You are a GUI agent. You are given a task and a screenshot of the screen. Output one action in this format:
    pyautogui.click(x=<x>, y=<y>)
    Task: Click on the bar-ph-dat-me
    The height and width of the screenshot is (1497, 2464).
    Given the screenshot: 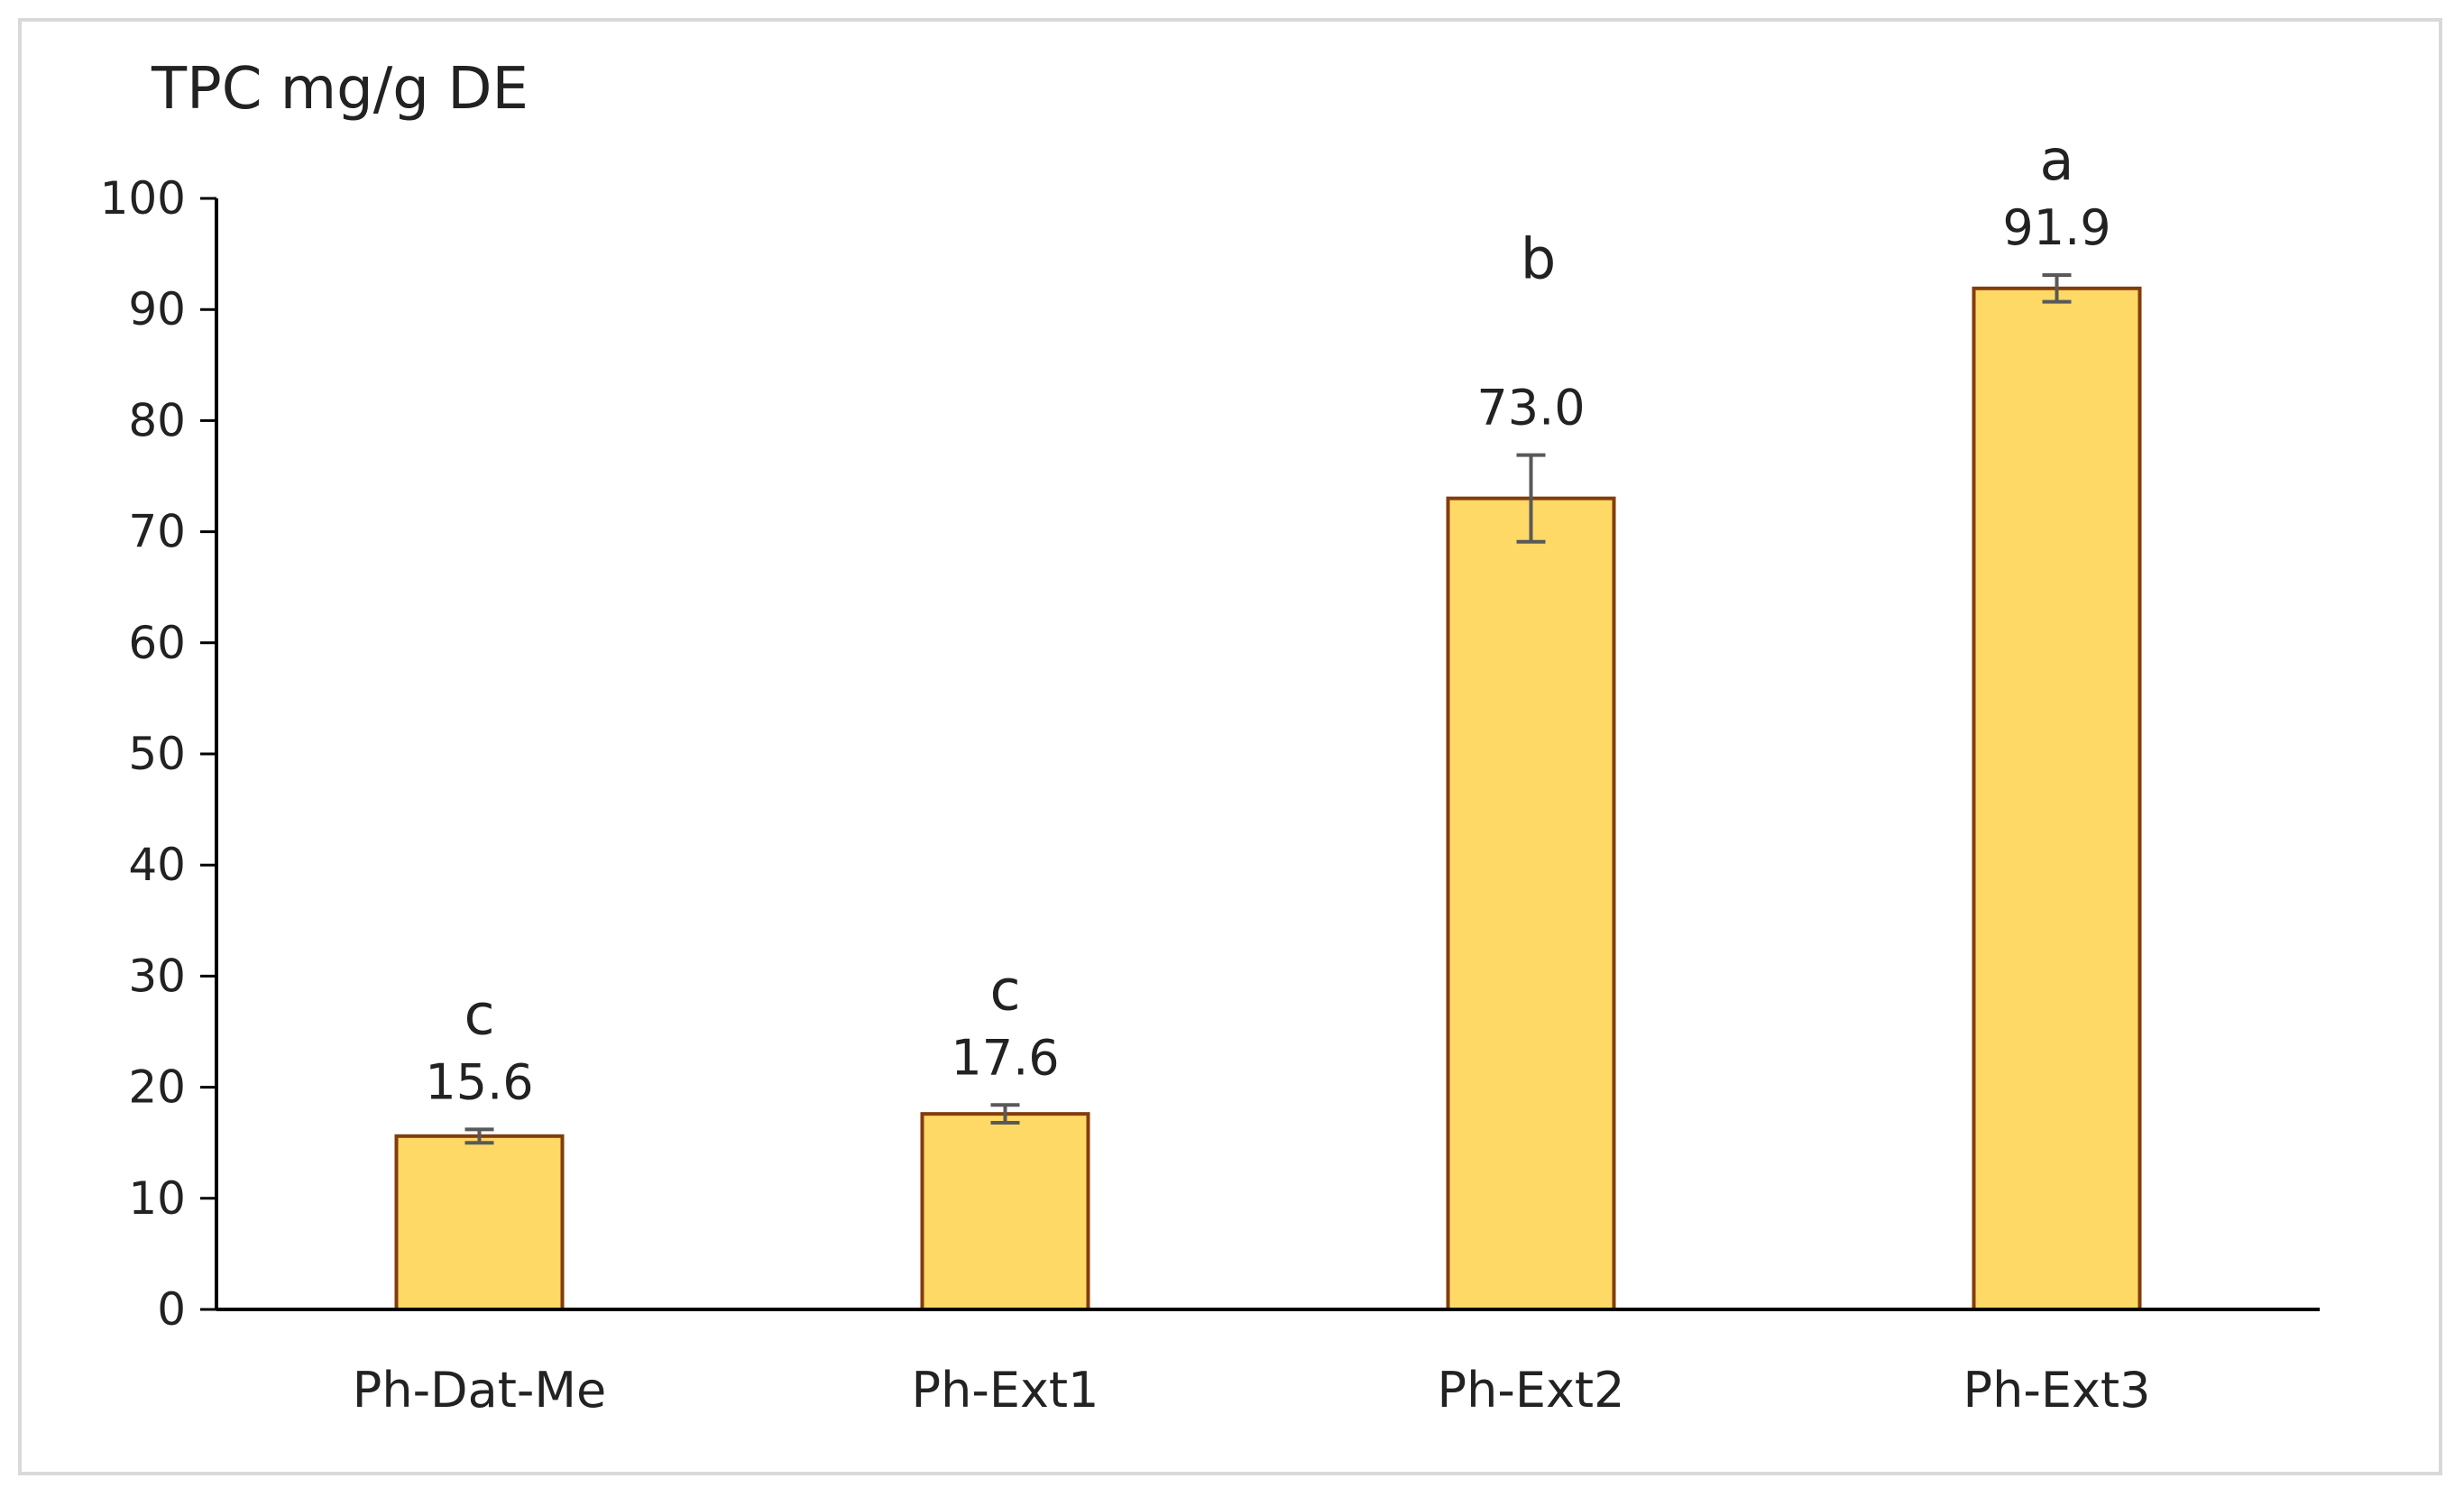 What is the action you would take?
    pyautogui.click(x=480, y=1222)
    